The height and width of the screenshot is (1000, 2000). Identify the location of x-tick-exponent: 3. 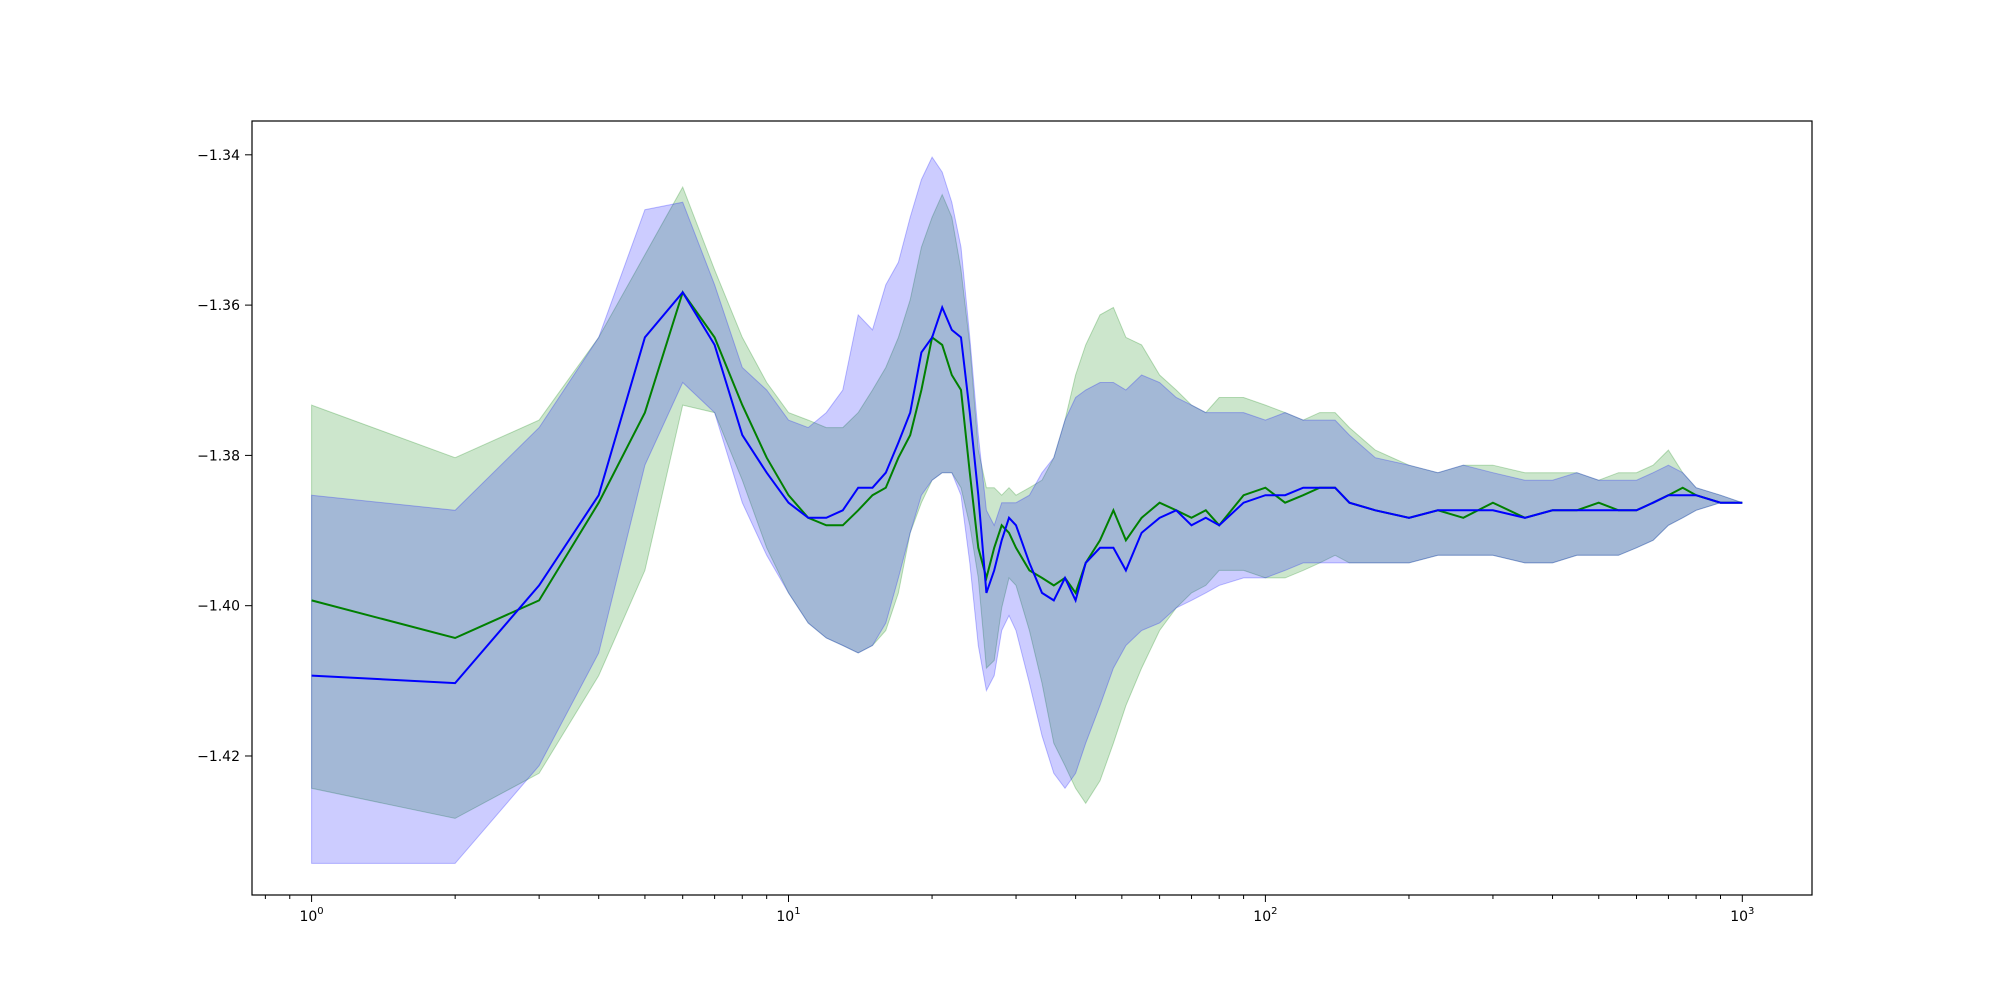
(1751, 911).